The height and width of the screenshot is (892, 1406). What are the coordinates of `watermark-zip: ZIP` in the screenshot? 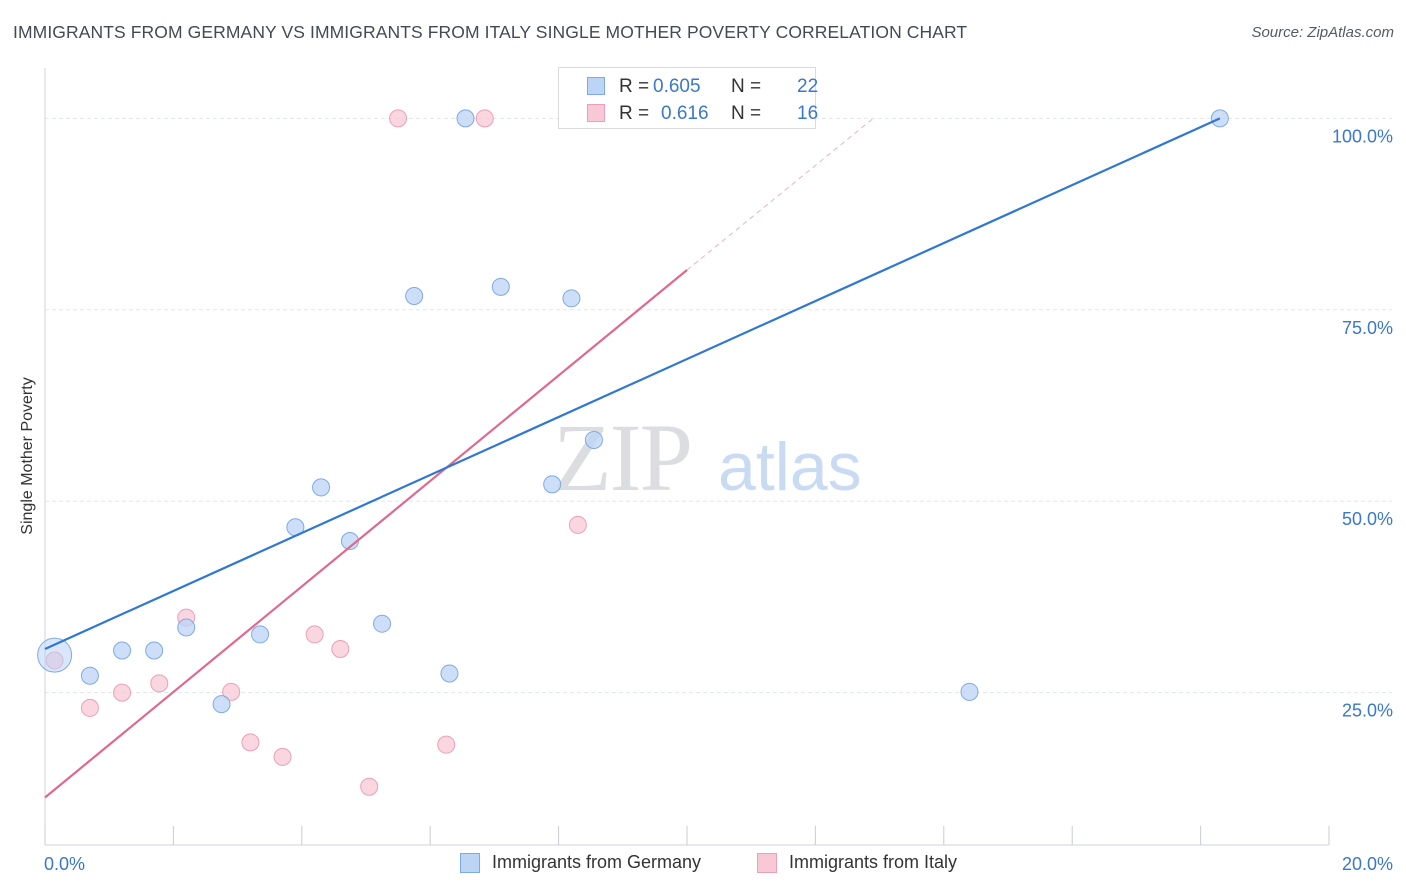 It's located at (622, 457).